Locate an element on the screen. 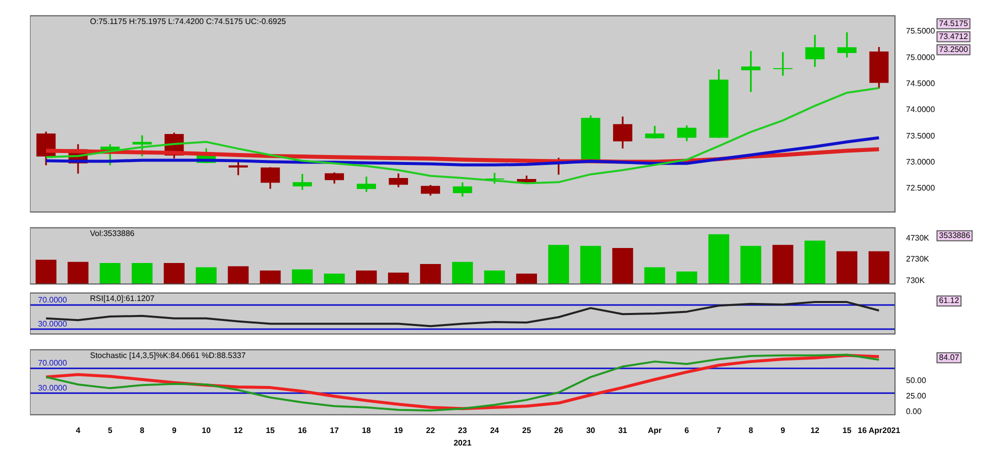 This screenshot has width=981, height=459. x-tick-label: 10 is located at coordinates (207, 430).